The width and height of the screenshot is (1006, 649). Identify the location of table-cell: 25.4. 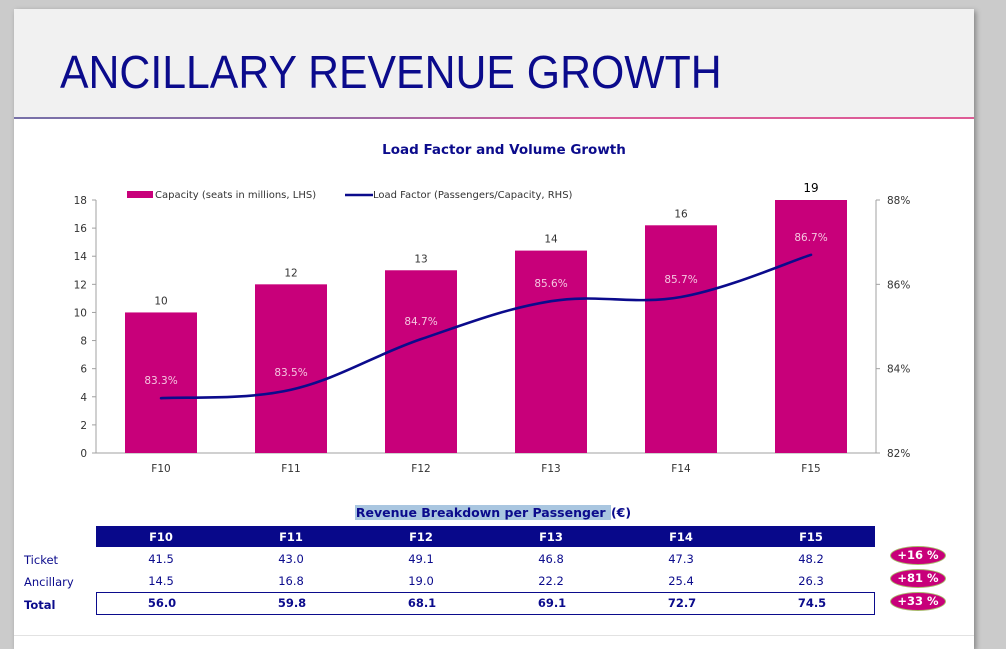
(681, 581).